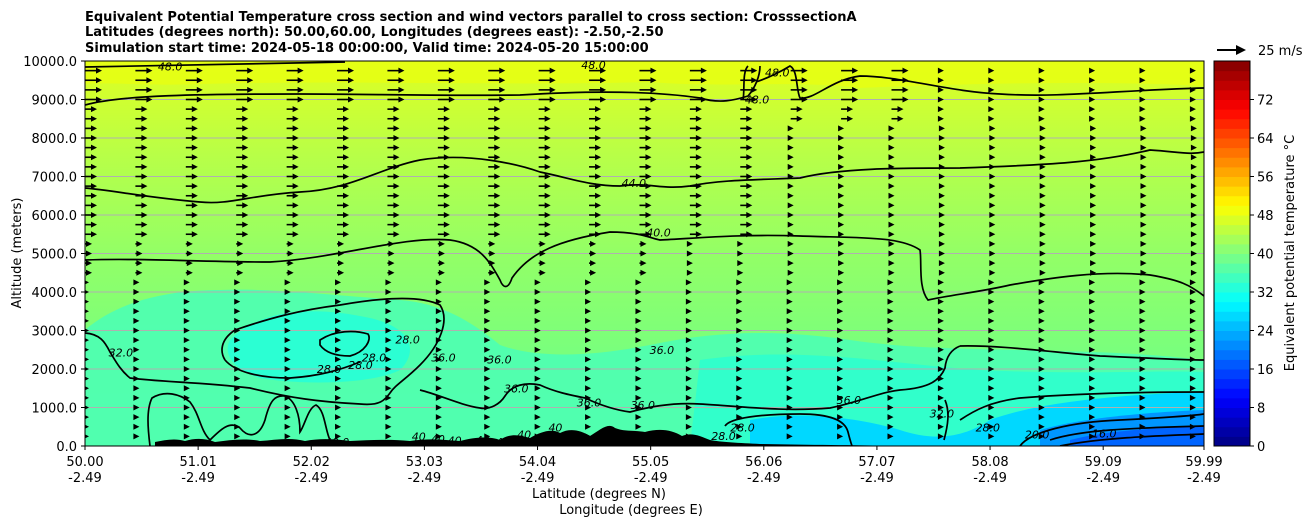 The height and width of the screenshot is (526, 1308). Describe the element at coordinates (503, 442) in the screenshot. I see `contour-label: 40` at that location.